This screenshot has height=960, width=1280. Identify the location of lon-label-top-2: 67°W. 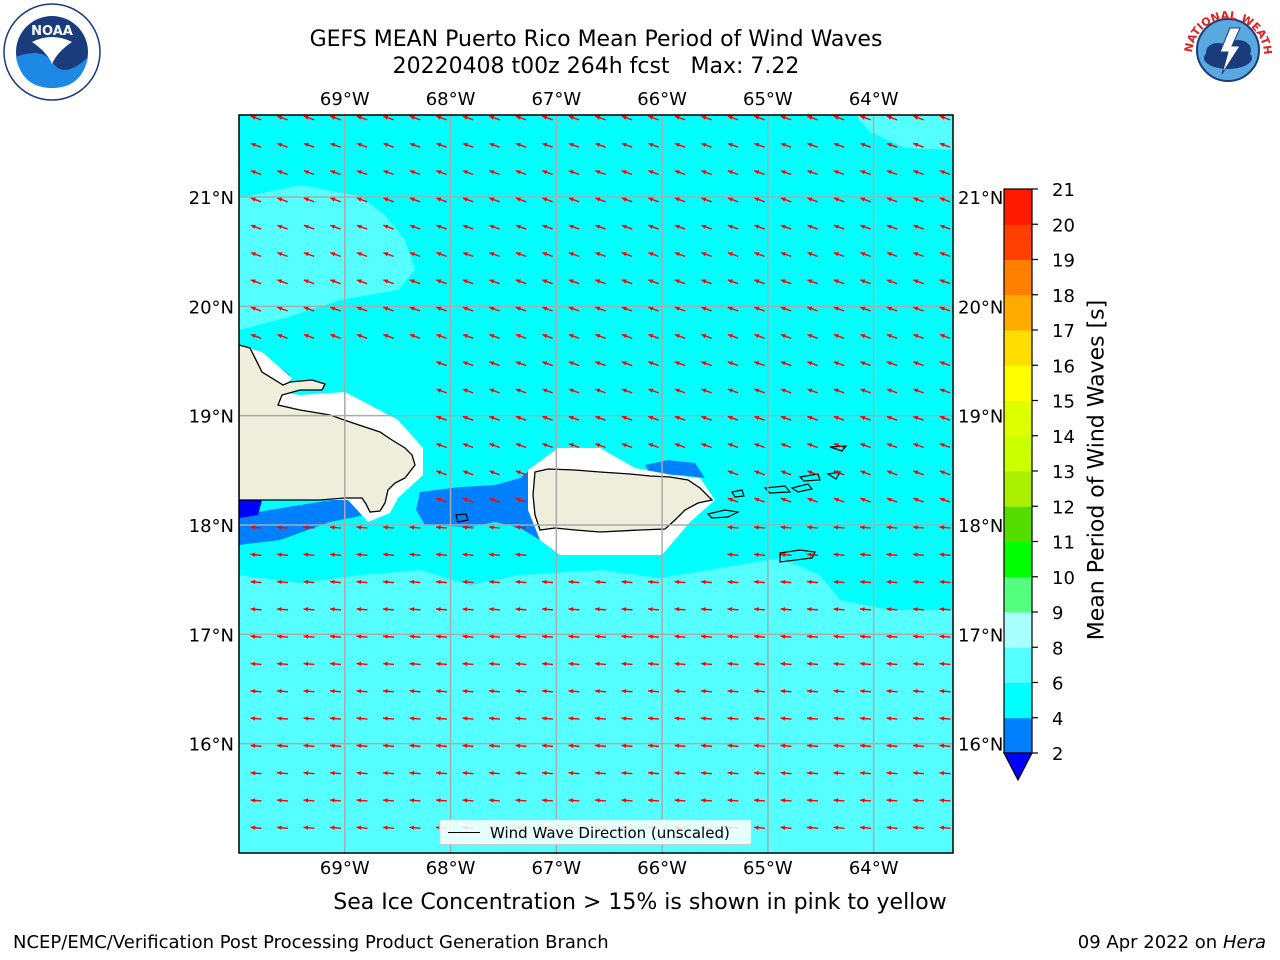
(556, 99).